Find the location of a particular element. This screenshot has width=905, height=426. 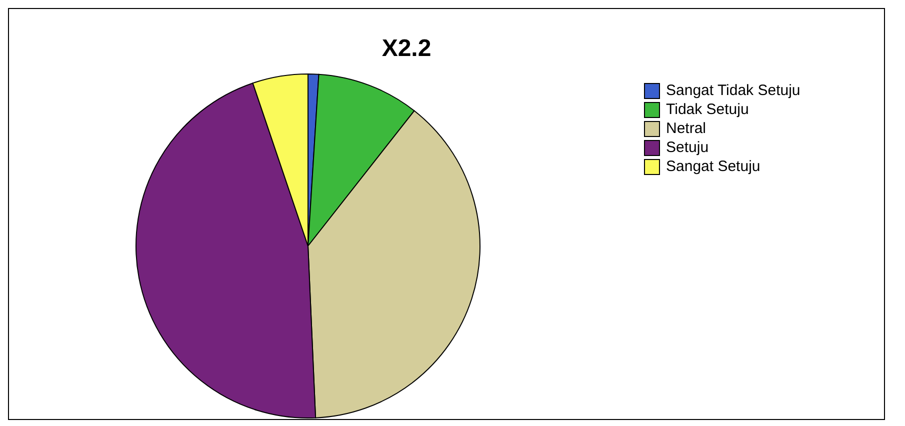

legend-label: Setuju is located at coordinates (687, 147).